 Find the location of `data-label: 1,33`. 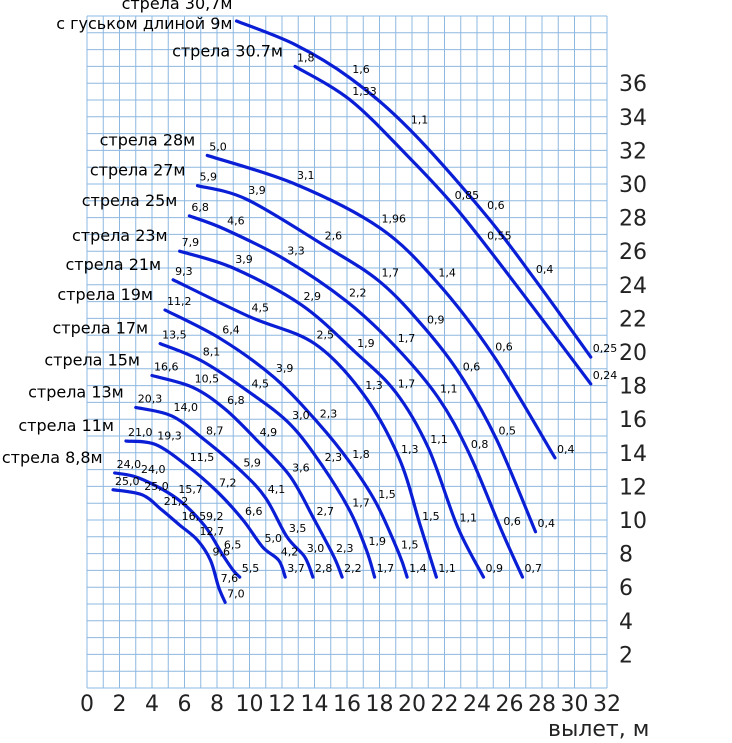

data-label: 1,33 is located at coordinates (364, 91).